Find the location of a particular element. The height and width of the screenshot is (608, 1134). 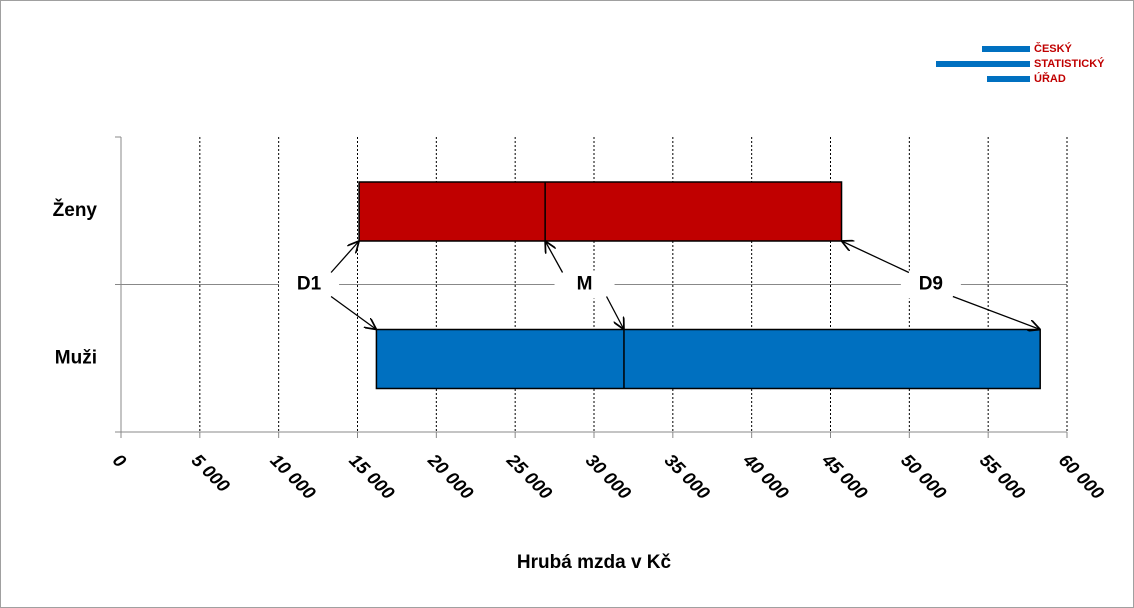

logo-text: ÚŘAD is located at coordinates (1050, 78).